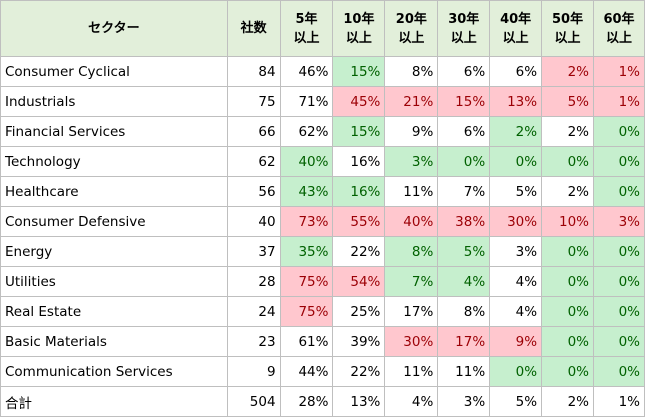 The image size is (645, 417). Describe the element at coordinates (114, 311) in the screenshot. I see `sector-name-cell: Real Estate` at that location.